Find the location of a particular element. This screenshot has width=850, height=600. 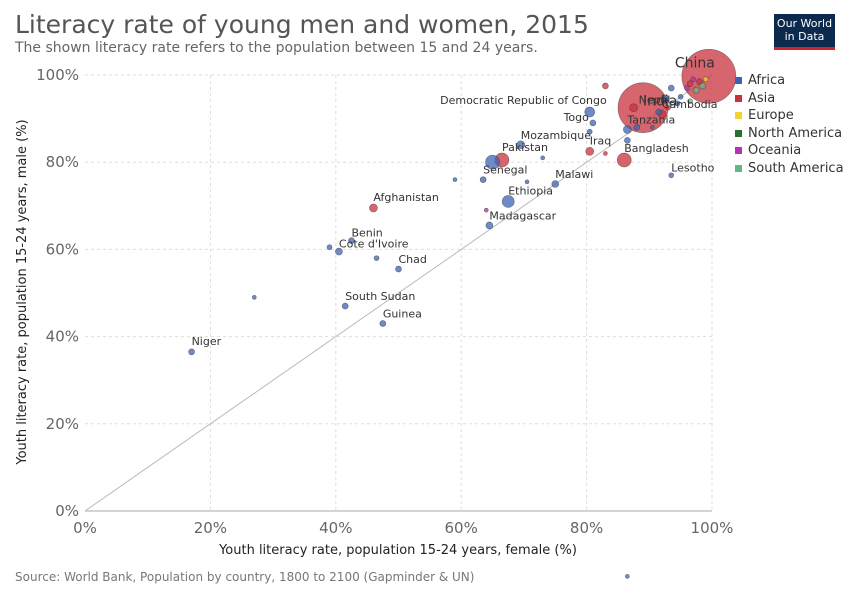

legend-item-north-america: North America is located at coordinates (789, 134).